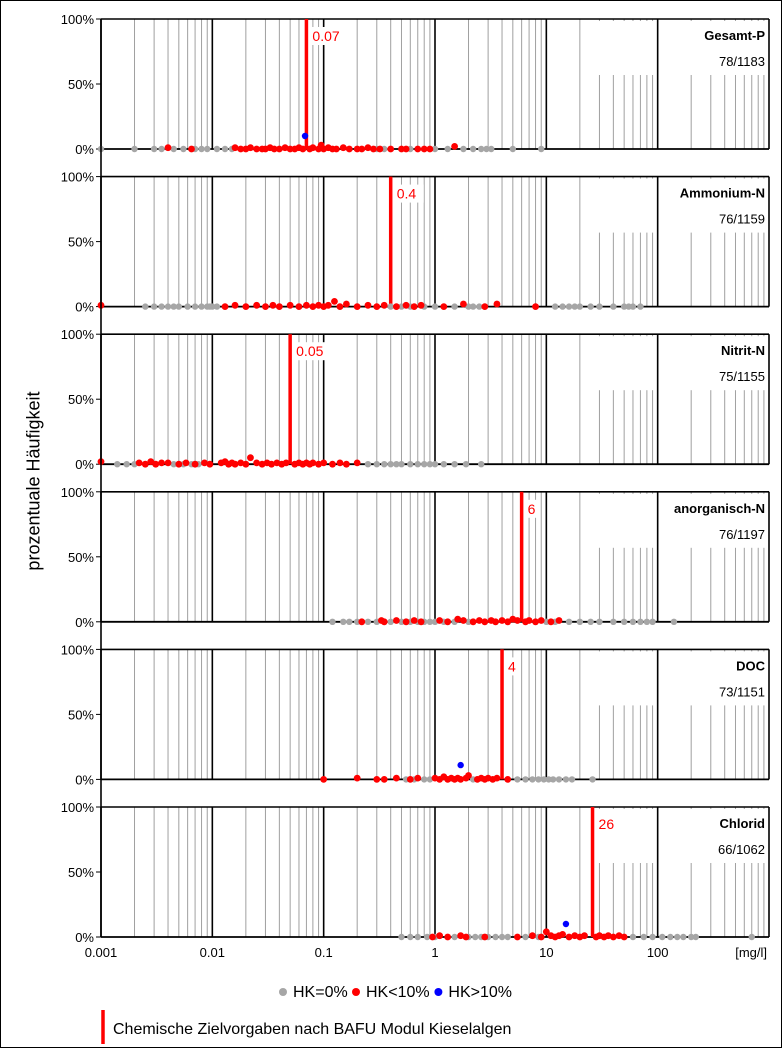  What do you see at coordinates (81, 714) in the screenshot?
I see `y-tick-label: 50%` at bounding box center [81, 714].